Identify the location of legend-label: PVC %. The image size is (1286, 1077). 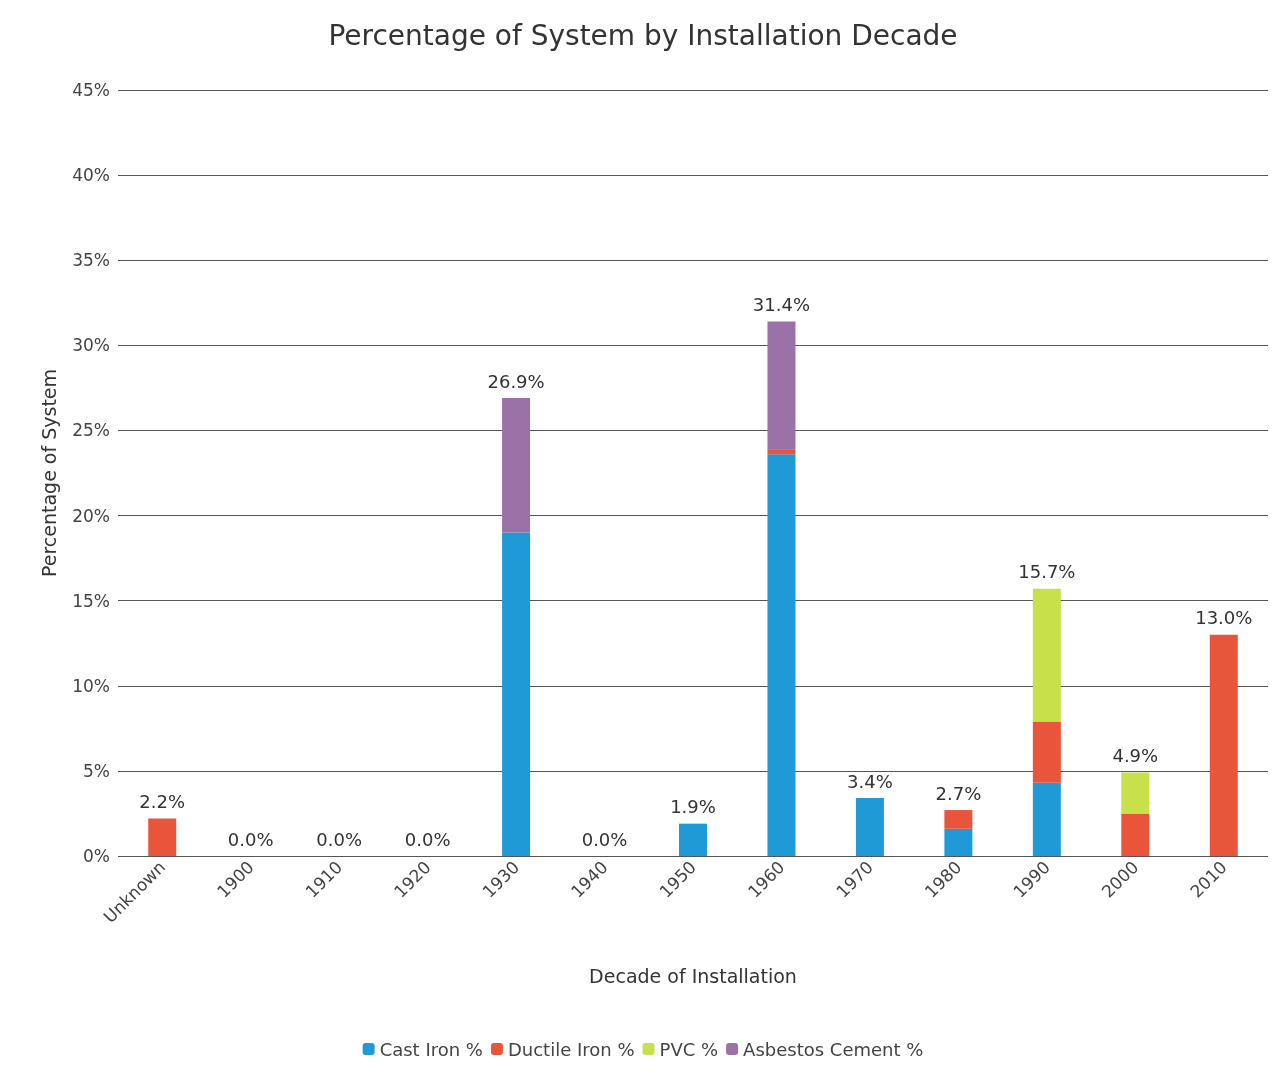
(689, 1049).